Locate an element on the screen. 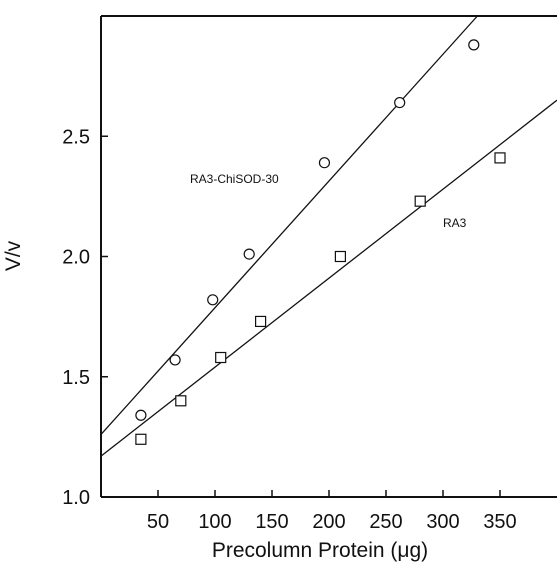 The width and height of the screenshot is (557, 563). x-tick-label: 350 is located at coordinates (499, 522).